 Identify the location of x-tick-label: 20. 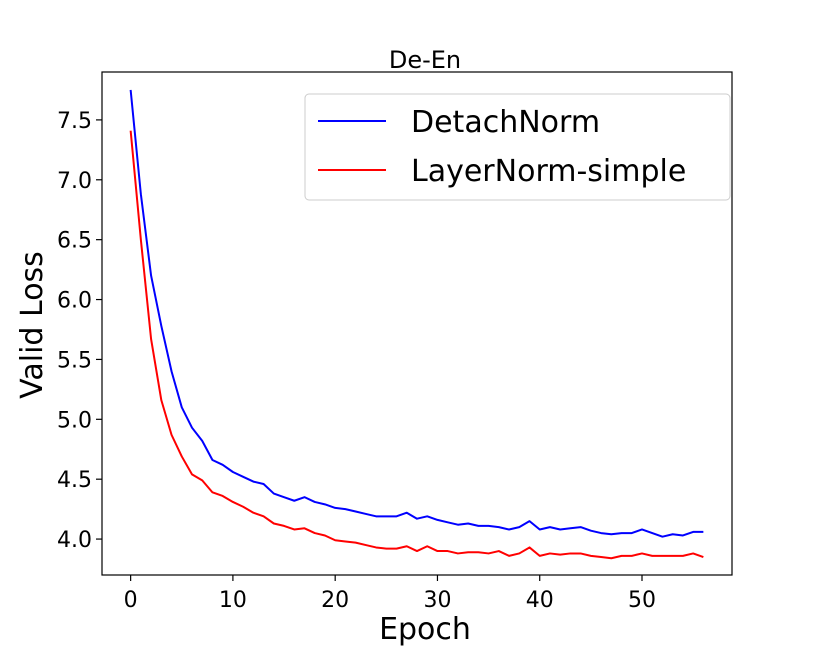
(335, 600).